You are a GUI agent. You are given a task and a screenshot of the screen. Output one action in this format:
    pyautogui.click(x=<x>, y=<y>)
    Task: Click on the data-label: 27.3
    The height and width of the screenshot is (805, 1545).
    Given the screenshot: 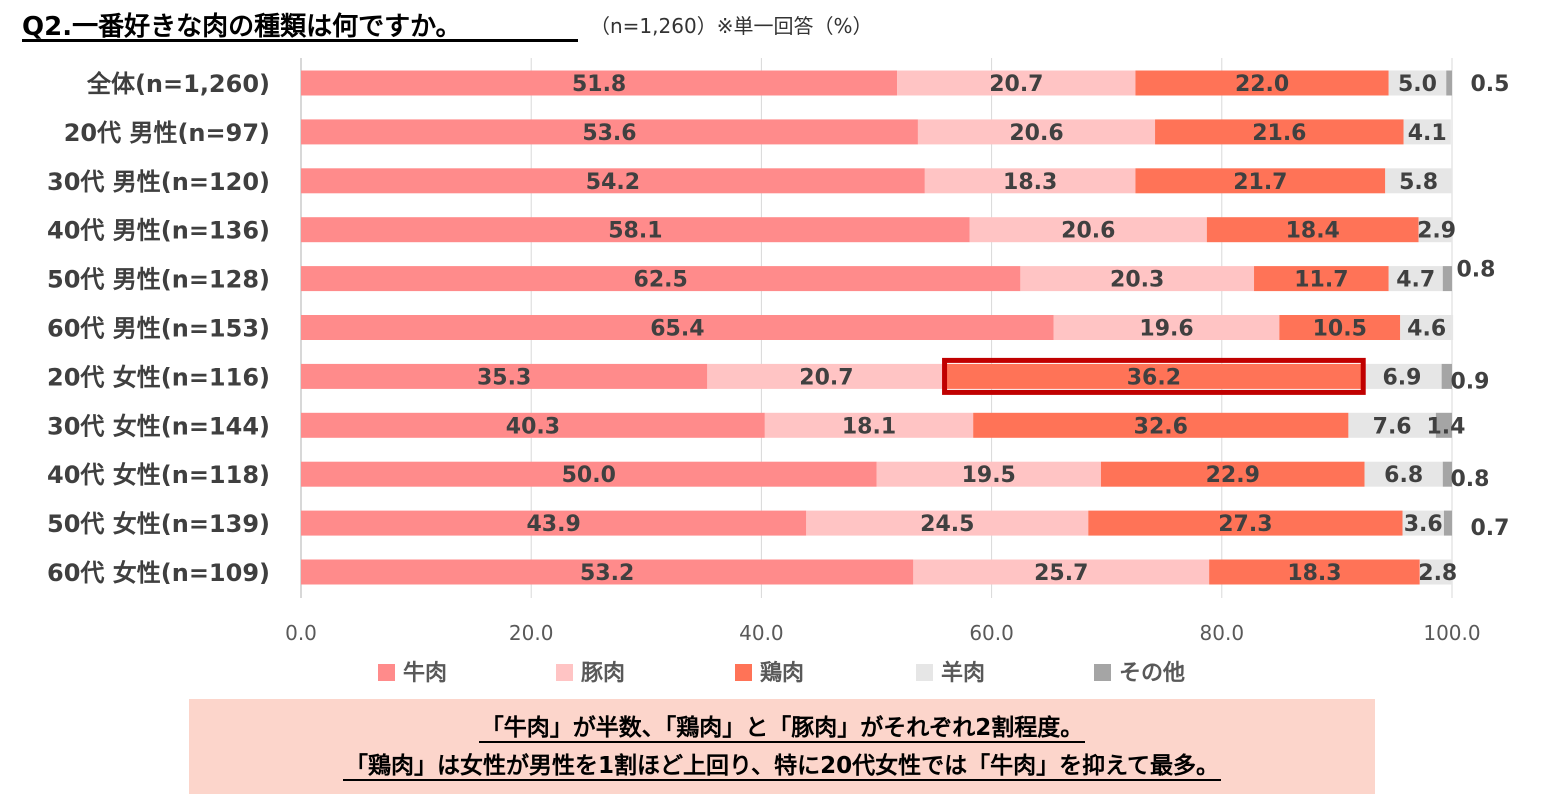 What is the action you would take?
    pyautogui.click(x=1245, y=524)
    